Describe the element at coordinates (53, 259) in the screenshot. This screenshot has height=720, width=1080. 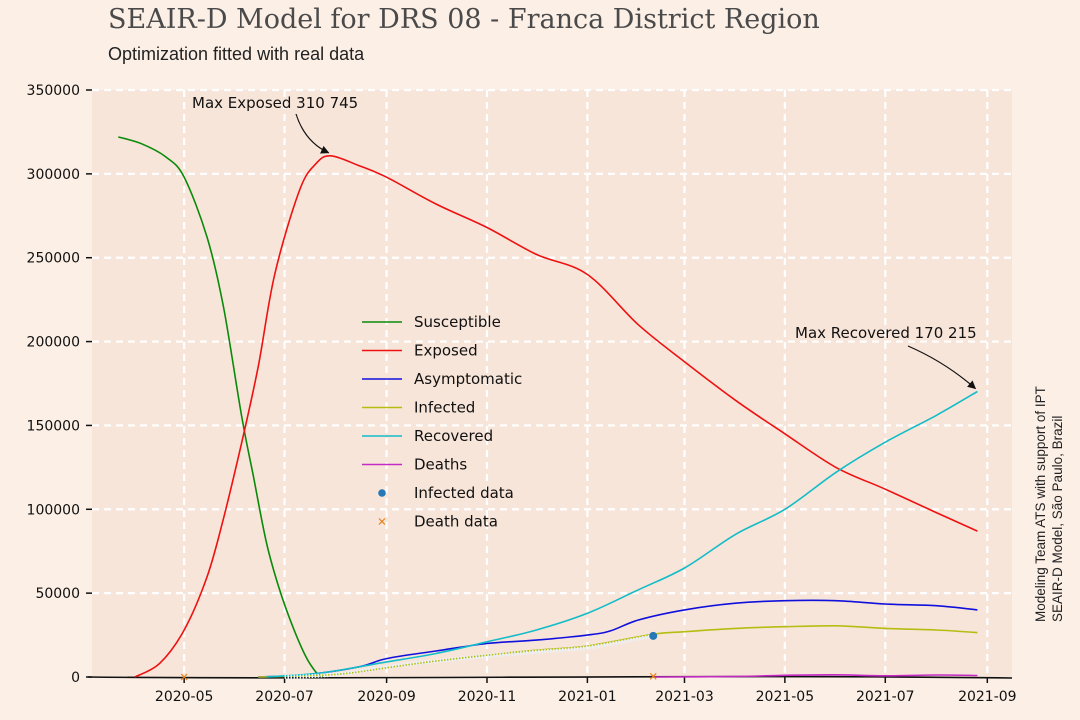
I see `y-tick-label: 250000` at that location.